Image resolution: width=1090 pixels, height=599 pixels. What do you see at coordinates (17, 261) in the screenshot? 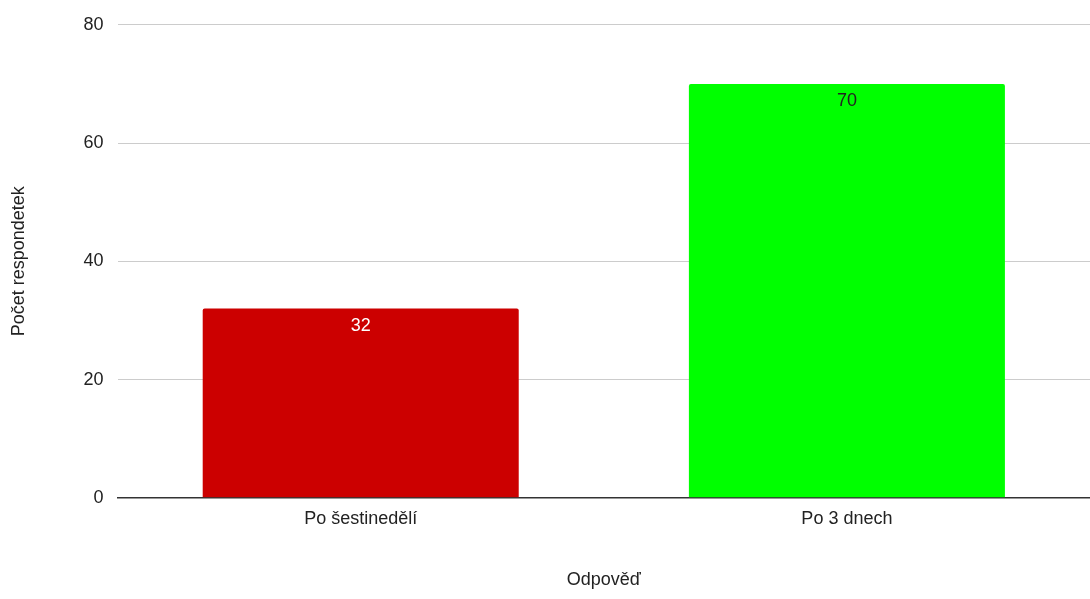
I see `y-axis-title: Počet respondetek` at bounding box center [17, 261].